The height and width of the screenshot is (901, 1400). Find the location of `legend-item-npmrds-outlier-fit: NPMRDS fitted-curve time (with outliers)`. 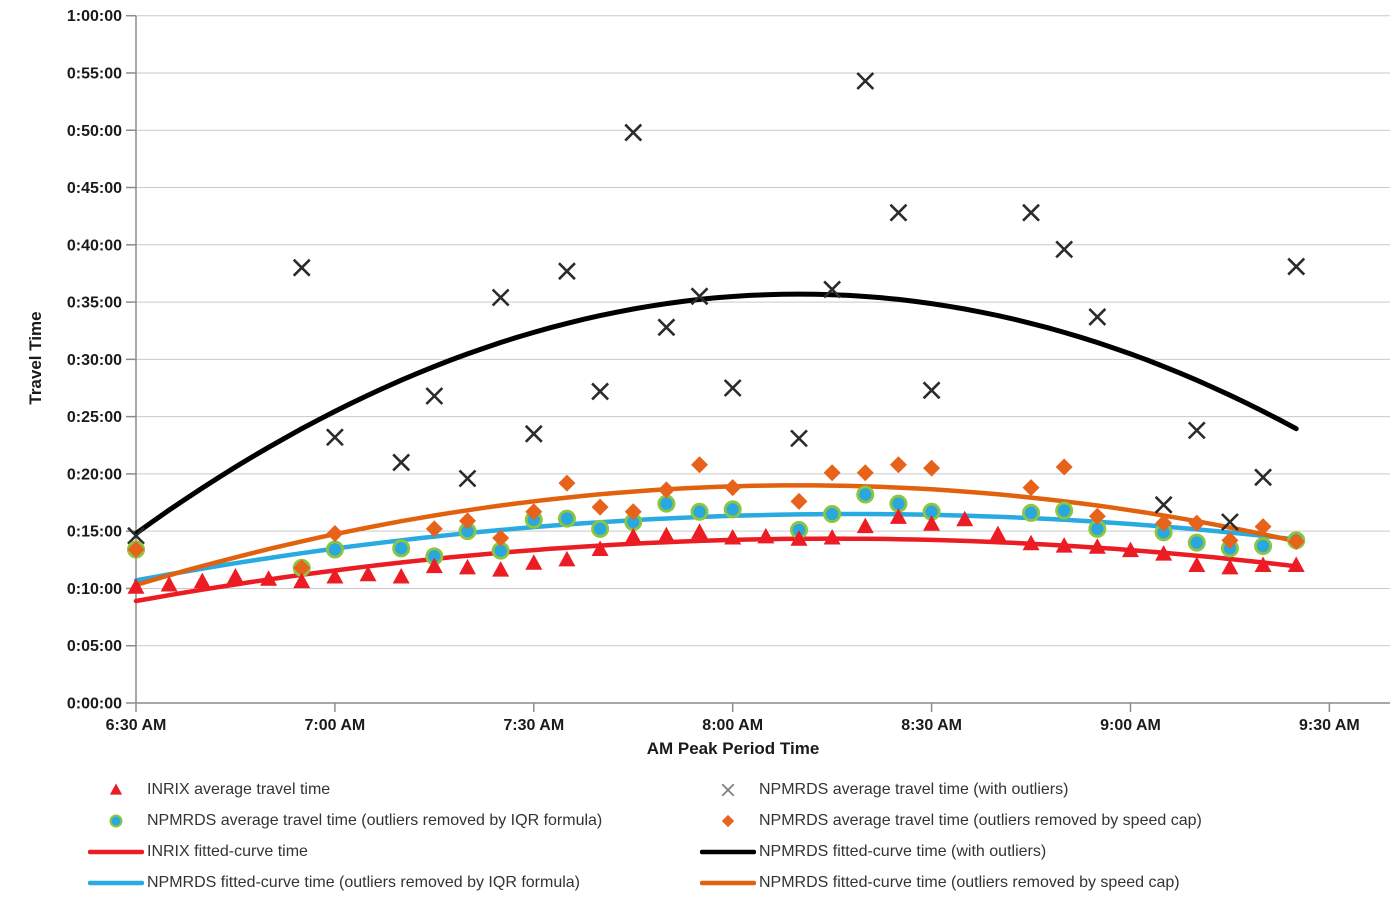

legend-item-npmrds-outlier-fit: NPMRDS fitted-curve time (with outliers) is located at coordinates (1030, 852).